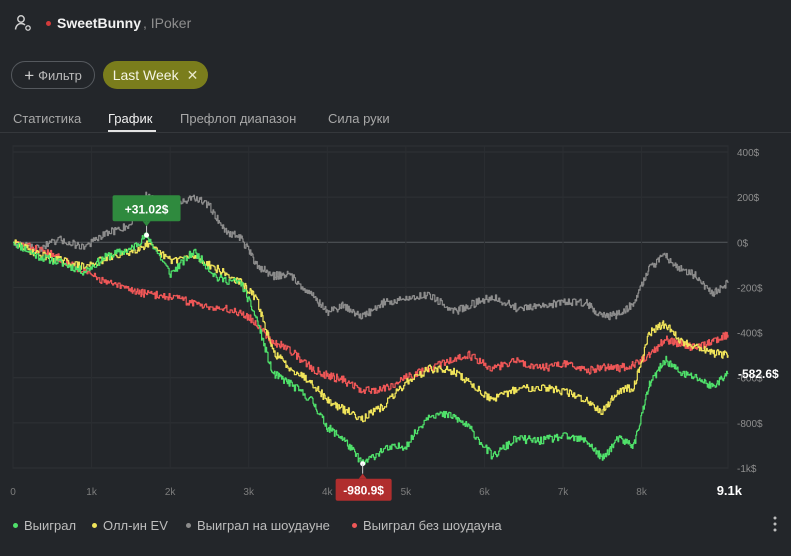 Image resolution: width=791 pixels, height=556 pixels. What do you see at coordinates (238, 118) in the screenshot?
I see `tab-preflop-range: Префлоп диапазон` at bounding box center [238, 118].